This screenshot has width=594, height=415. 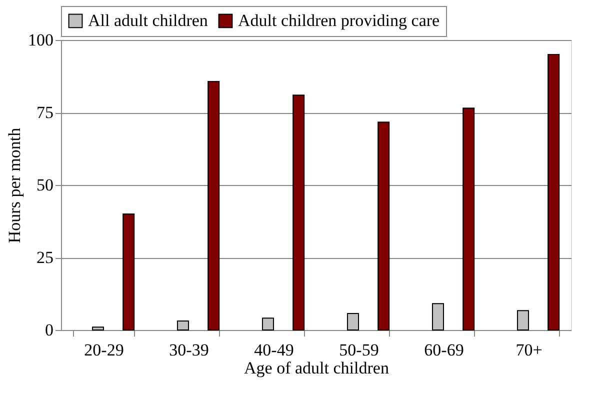 What do you see at coordinates (104, 350) in the screenshot?
I see `x-tick-label: 20-29` at bounding box center [104, 350].